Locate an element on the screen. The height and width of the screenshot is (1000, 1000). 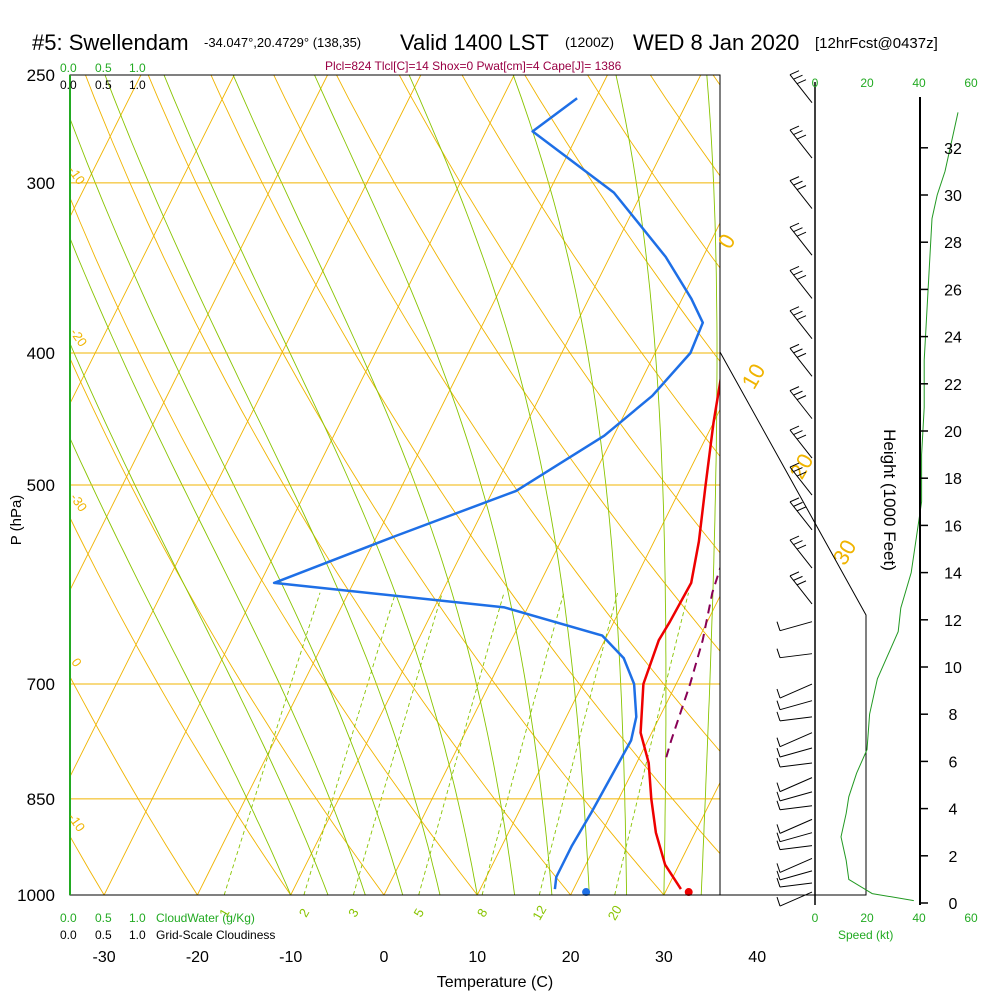
wind-barbs is located at coordinates (794, 488).